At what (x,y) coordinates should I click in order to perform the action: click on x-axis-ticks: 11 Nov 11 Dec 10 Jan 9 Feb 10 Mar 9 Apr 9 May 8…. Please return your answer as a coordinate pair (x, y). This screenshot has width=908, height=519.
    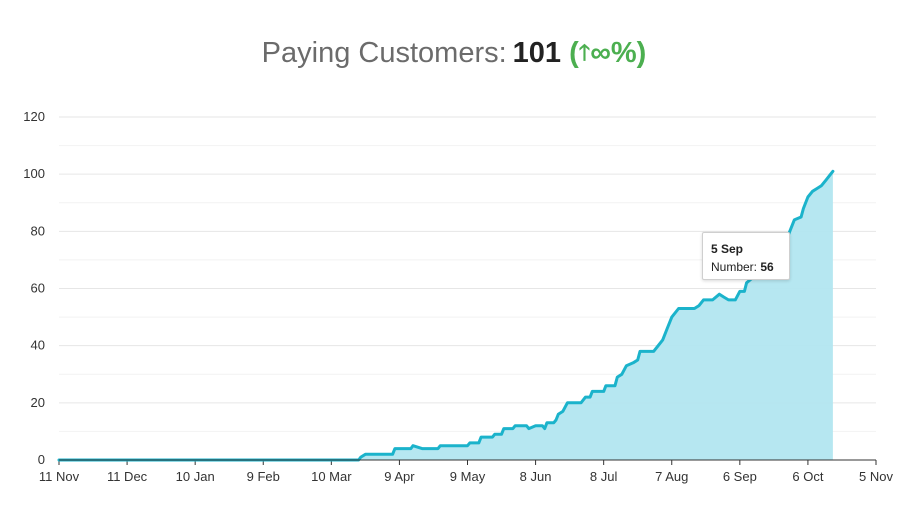
    Looking at the image, I should click on (466, 472).